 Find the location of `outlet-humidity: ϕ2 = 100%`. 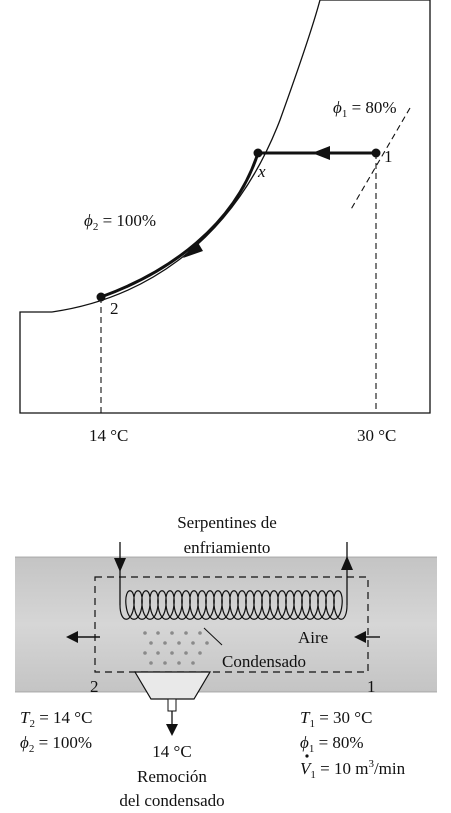

outlet-humidity: ϕ2 = 100% is located at coordinates (56, 744).